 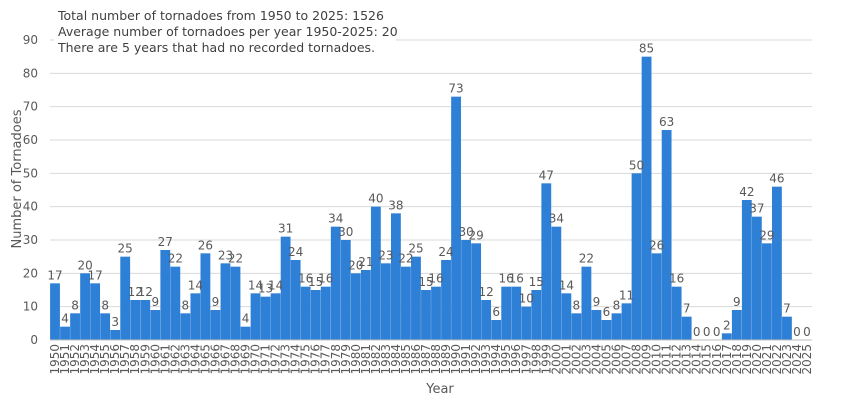 What do you see at coordinates (255, 316) in the screenshot?
I see `bar-1970` at bounding box center [255, 316].